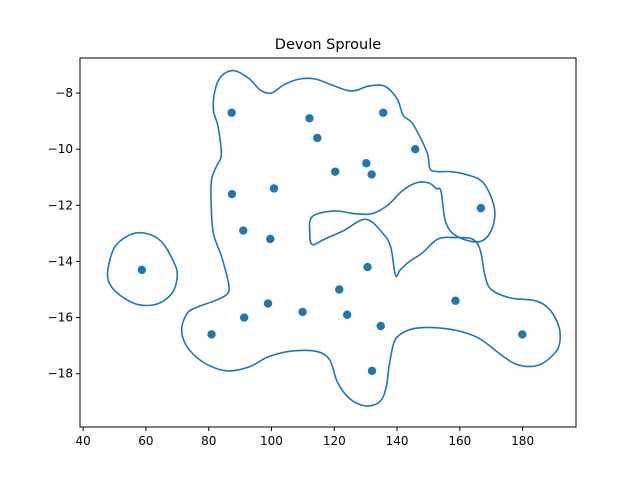 The height and width of the screenshot is (480, 640). Describe the element at coordinates (304, 437) in the screenshot. I see `x-axis-ticks: 40 60 80 100 120 140 160 180` at that location.